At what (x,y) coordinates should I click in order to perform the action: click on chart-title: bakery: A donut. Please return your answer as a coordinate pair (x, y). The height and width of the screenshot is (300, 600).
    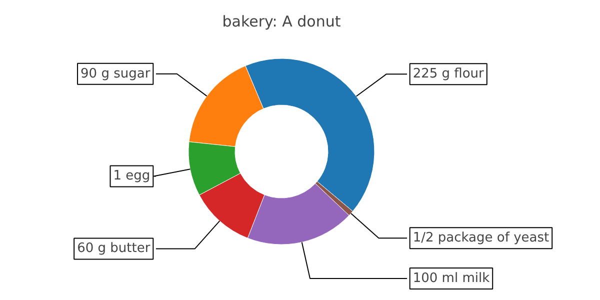
    Looking at the image, I should click on (281, 21).